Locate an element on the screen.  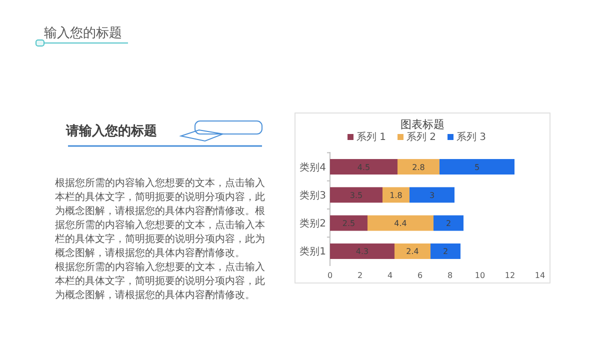
x-tick-label: 2 is located at coordinates (360, 275).